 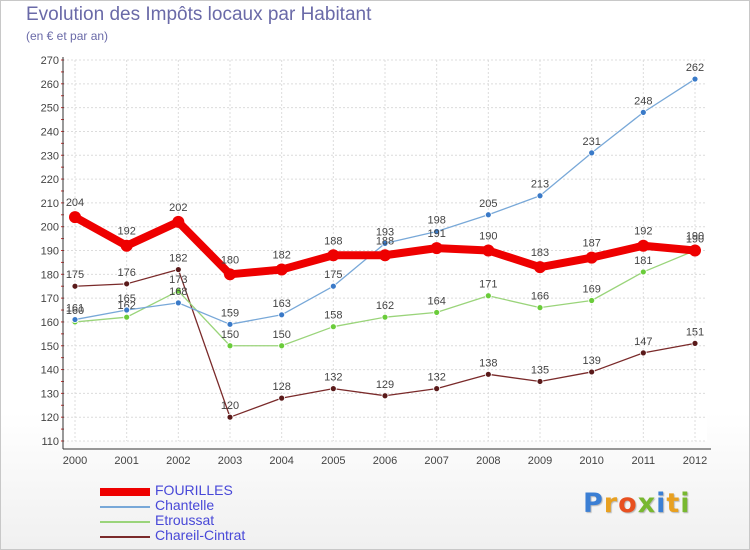 What do you see at coordinates (628, 503) in the screenshot?
I see `logo-letter: o` at bounding box center [628, 503].